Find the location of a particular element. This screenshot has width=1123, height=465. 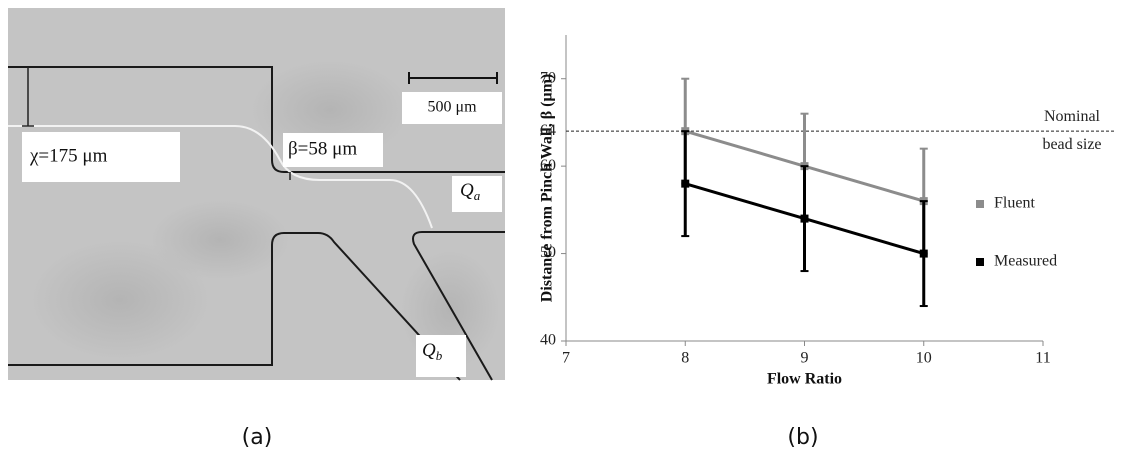

x-tick-label: 11 is located at coordinates (1042, 358).